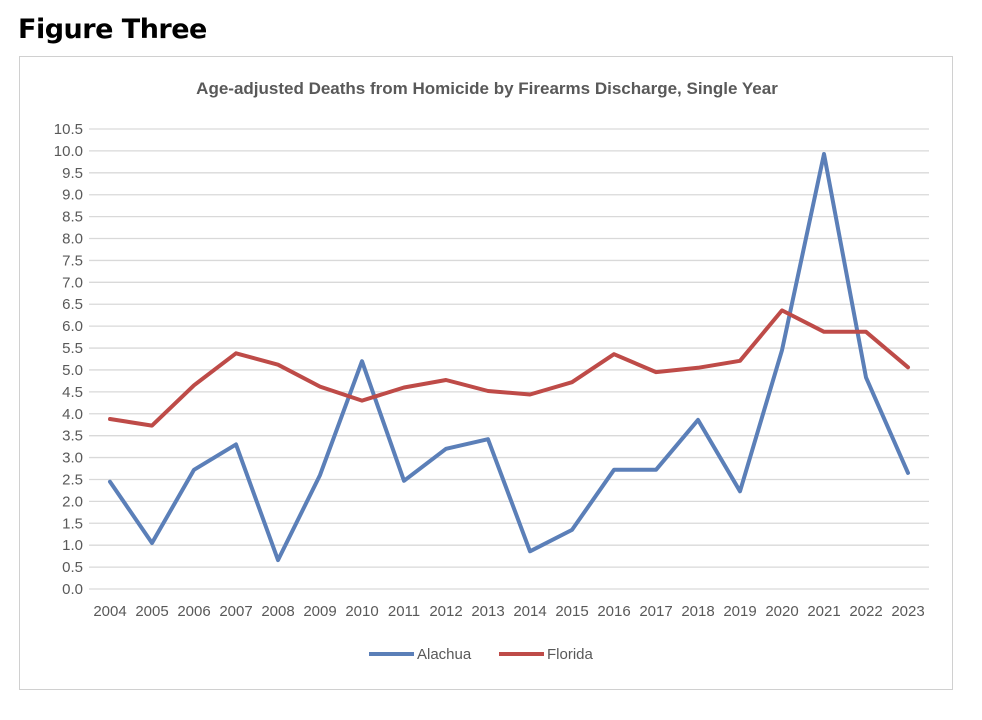  I want to click on x-tick-label: 2005, so click(151, 611).